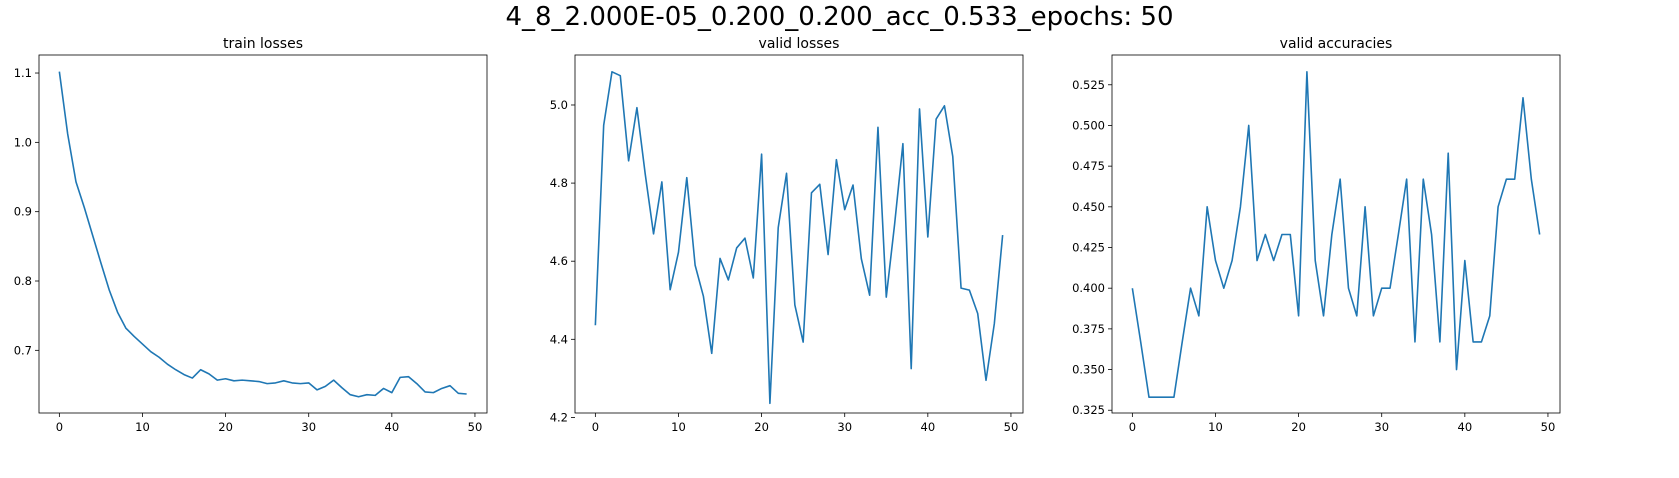 The width and height of the screenshot is (1679, 478). Describe the element at coordinates (559, 261) in the screenshot. I see `y-tick-label: 4.6` at that location.